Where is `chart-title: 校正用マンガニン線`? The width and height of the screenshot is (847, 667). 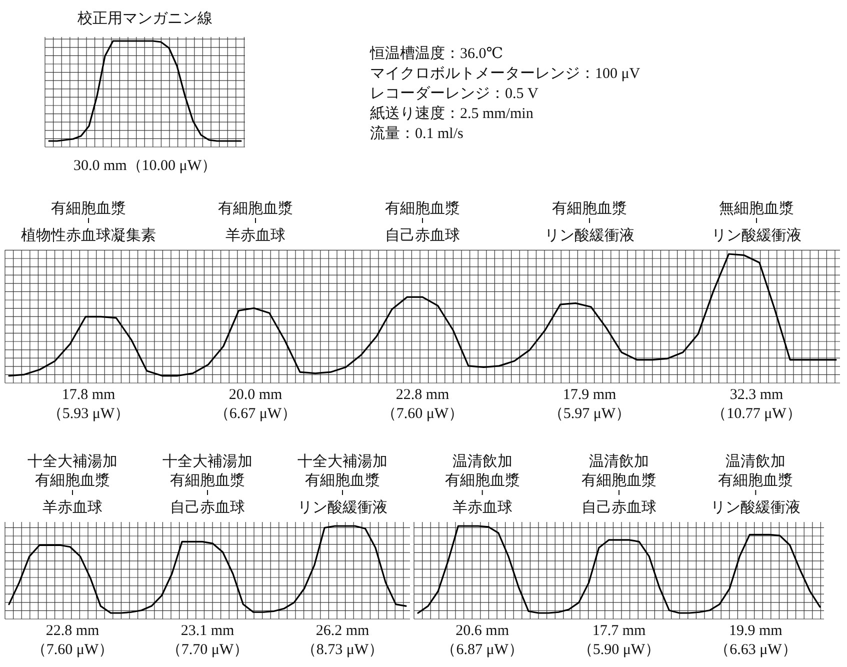
chart-title: 校正用マンガニン線 is located at coordinates (144, 18).